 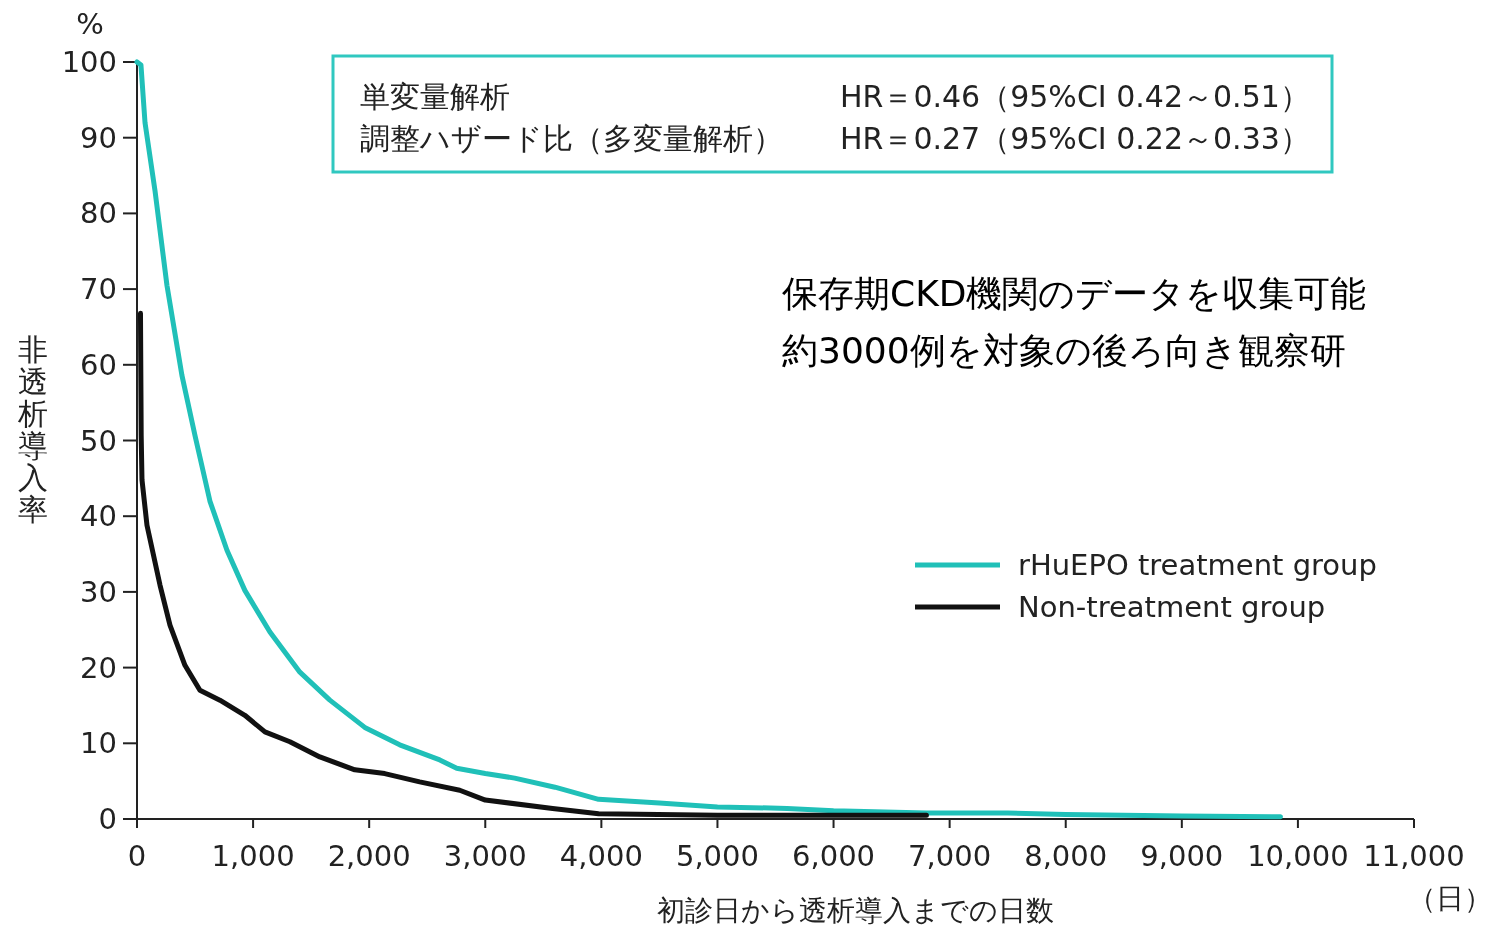 I want to click on annotation: 単変量解析, so click(x=435, y=96).